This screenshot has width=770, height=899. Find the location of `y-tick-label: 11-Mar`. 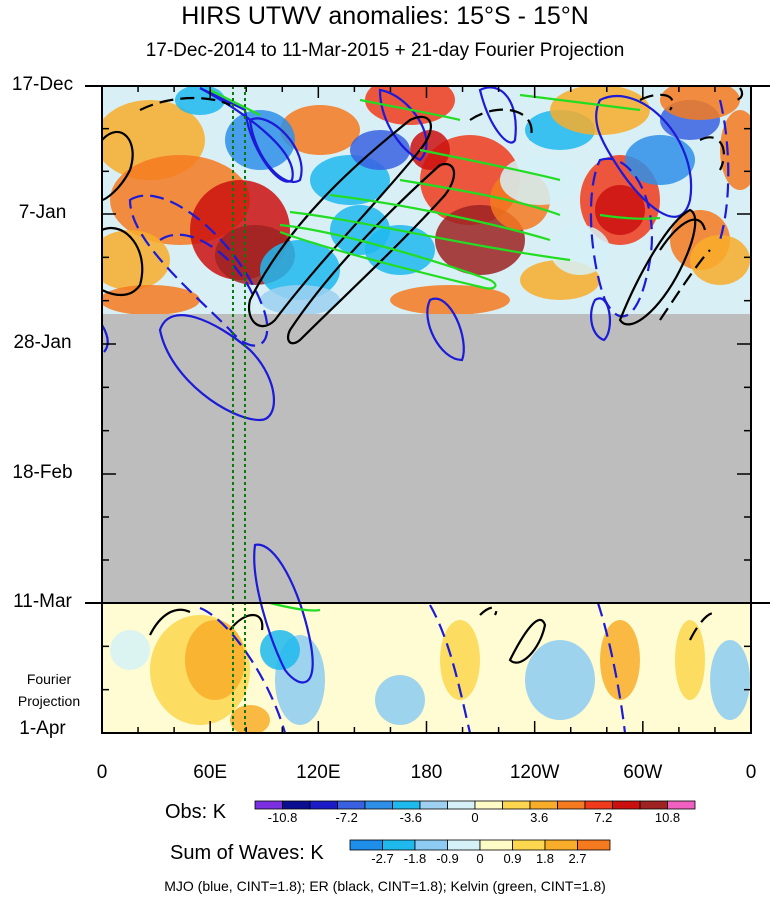

y-tick-label: 11-Mar is located at coordinates (42, 601).